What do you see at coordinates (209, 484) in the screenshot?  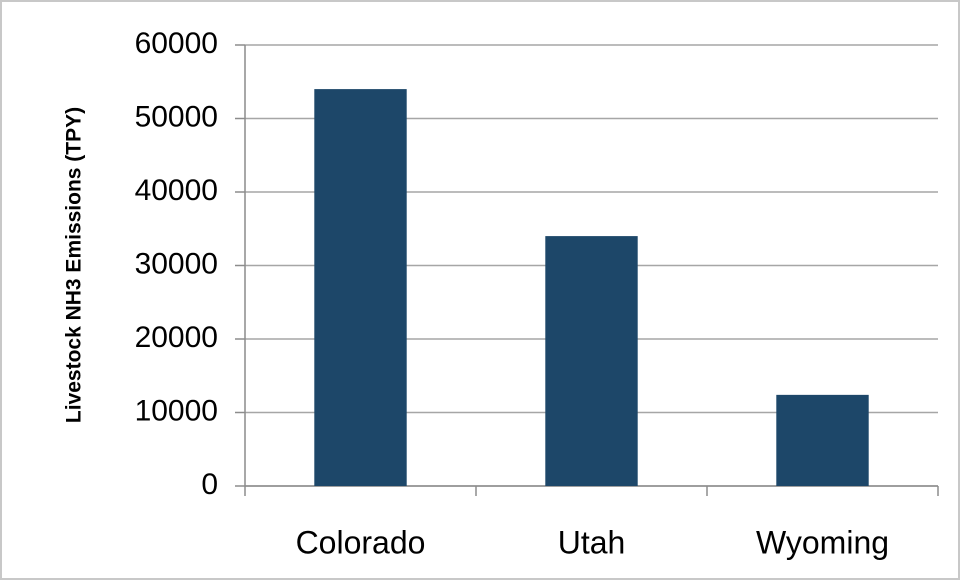 I see `y-tick-label: 0` at bounding box center [209, 484].